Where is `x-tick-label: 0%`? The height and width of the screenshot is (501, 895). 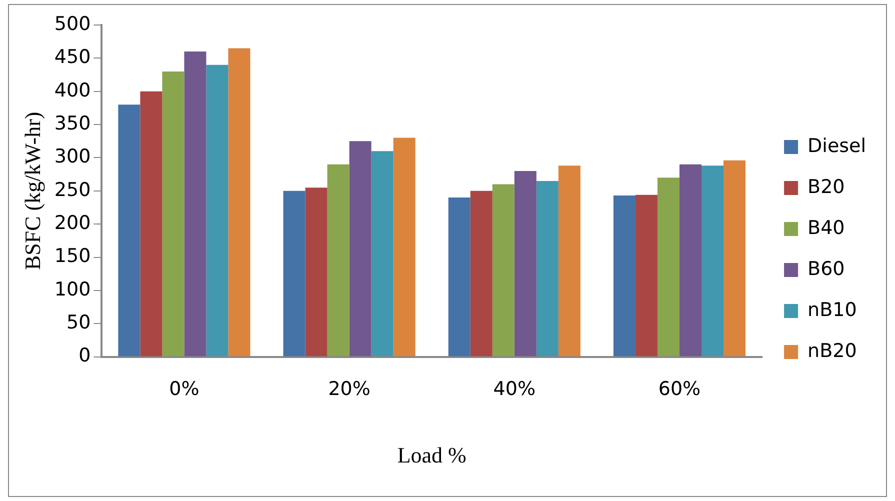
x-tick-label: 0% is located at coordinates (184, 389).